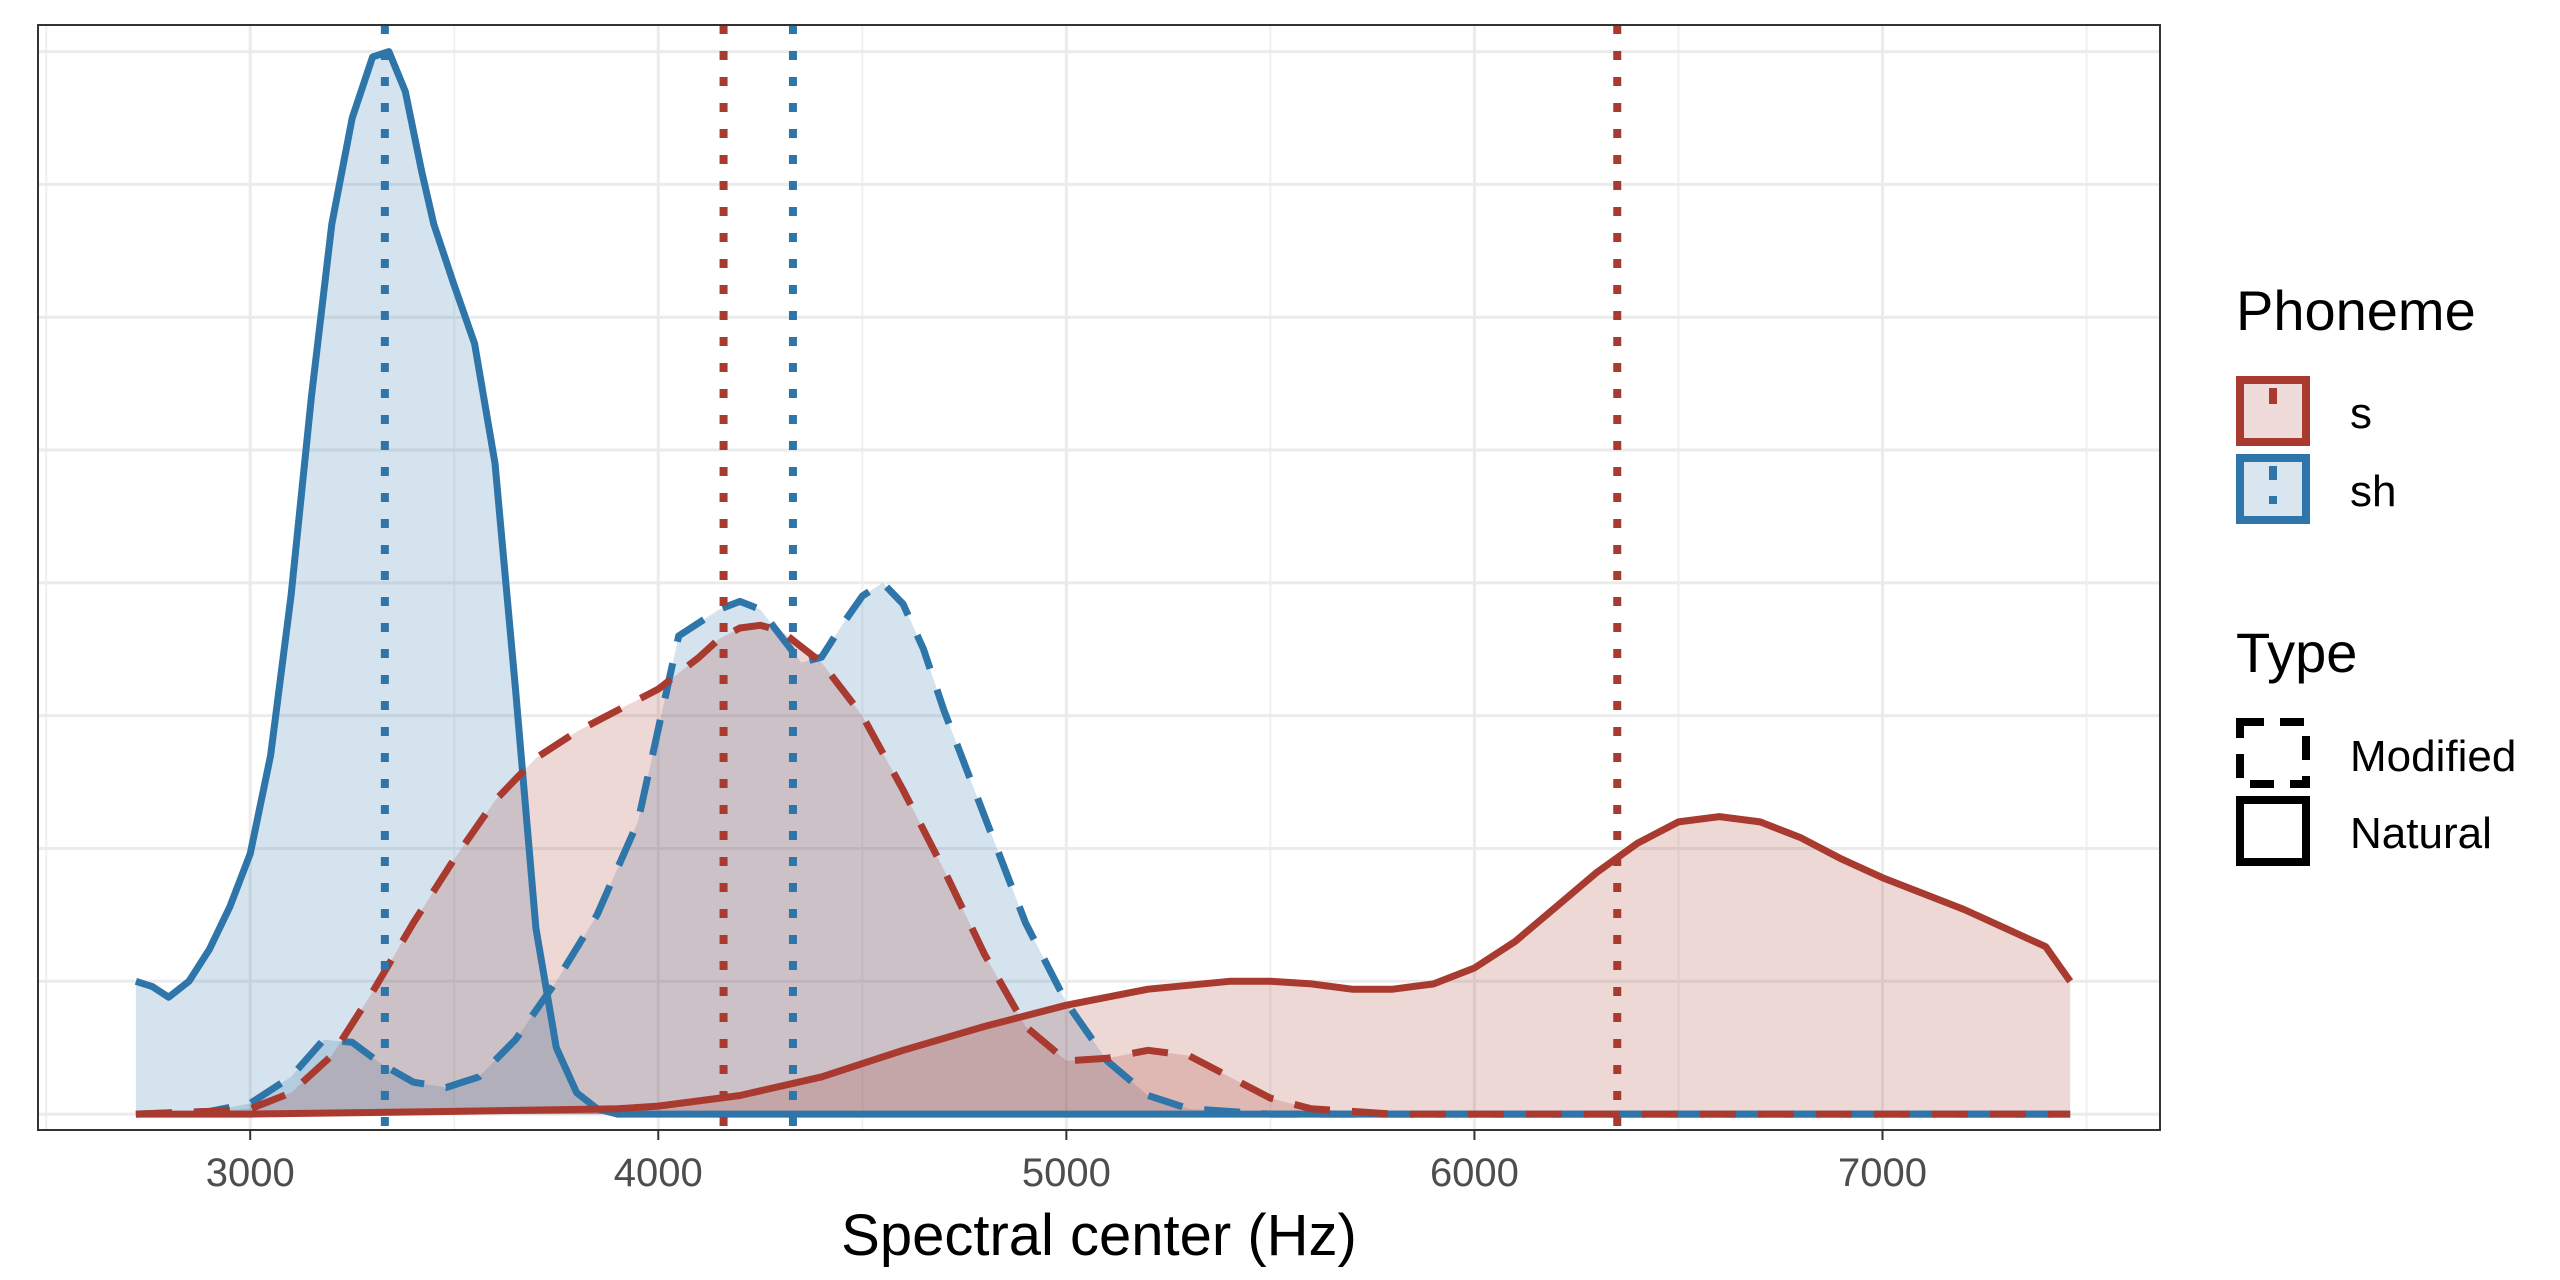 The height and width of the screenshot is (1280, 2560). I want to click on x-tick-label: 3000, so click(250, 1173).